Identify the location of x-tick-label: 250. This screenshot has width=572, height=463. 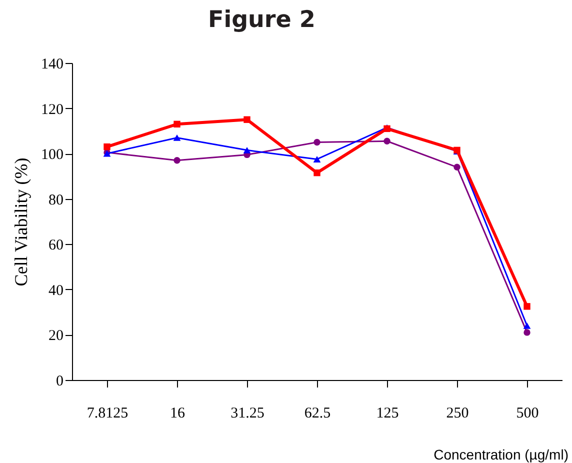
(457, 414).